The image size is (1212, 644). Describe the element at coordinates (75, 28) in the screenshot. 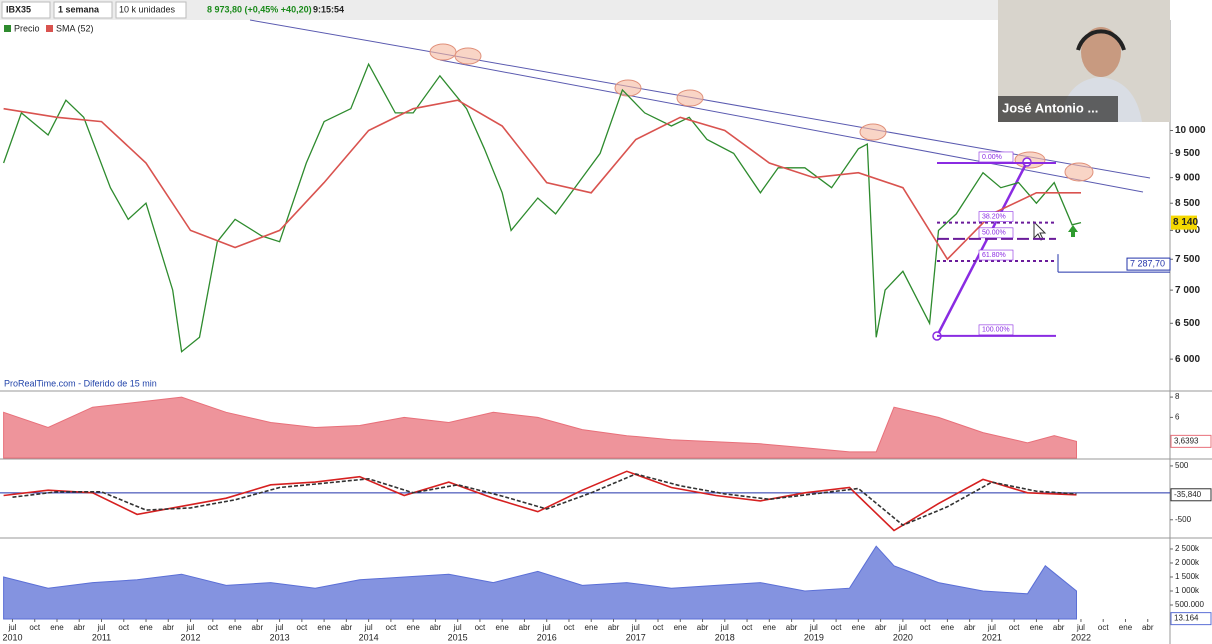

I see `legend-label: SMA (52)` at that location.